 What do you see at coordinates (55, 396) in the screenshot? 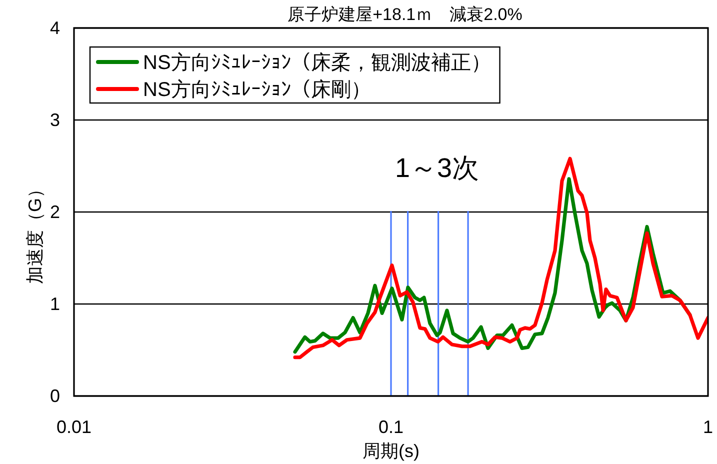
I see `y-tick-label: 0` at bounding box center [55, 396].